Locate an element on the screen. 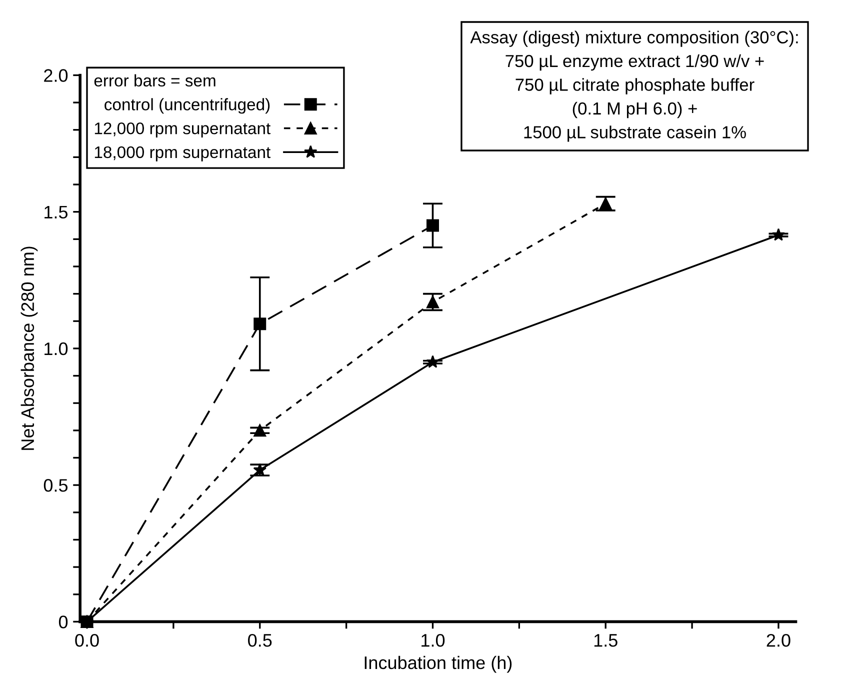 This screenshot has width=852, height=690. legend-title: error bars = sem is located at coordinates (155, 80).